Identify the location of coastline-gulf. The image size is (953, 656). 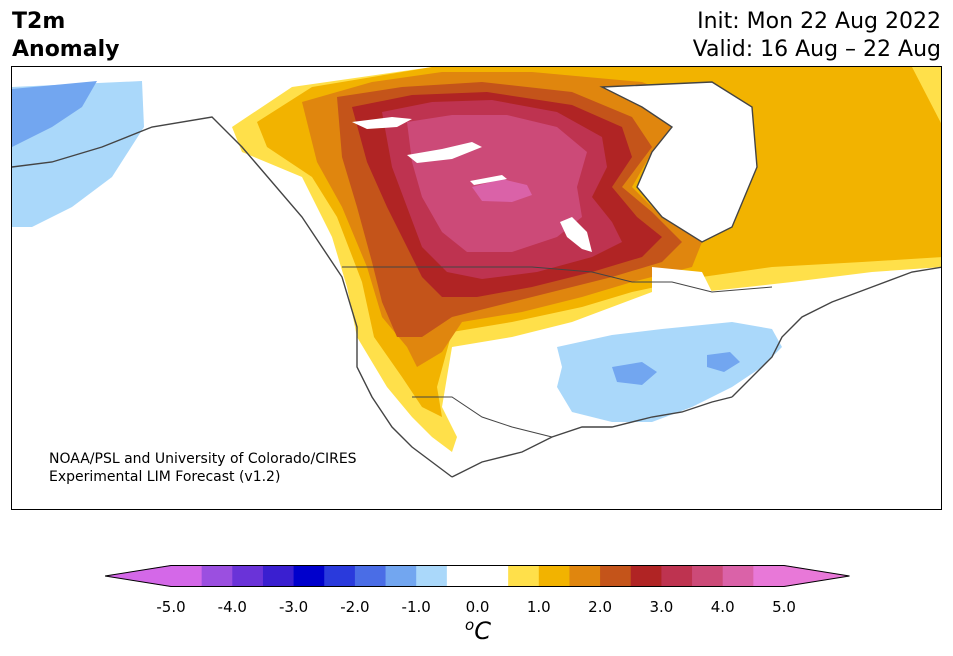
(592, 437).